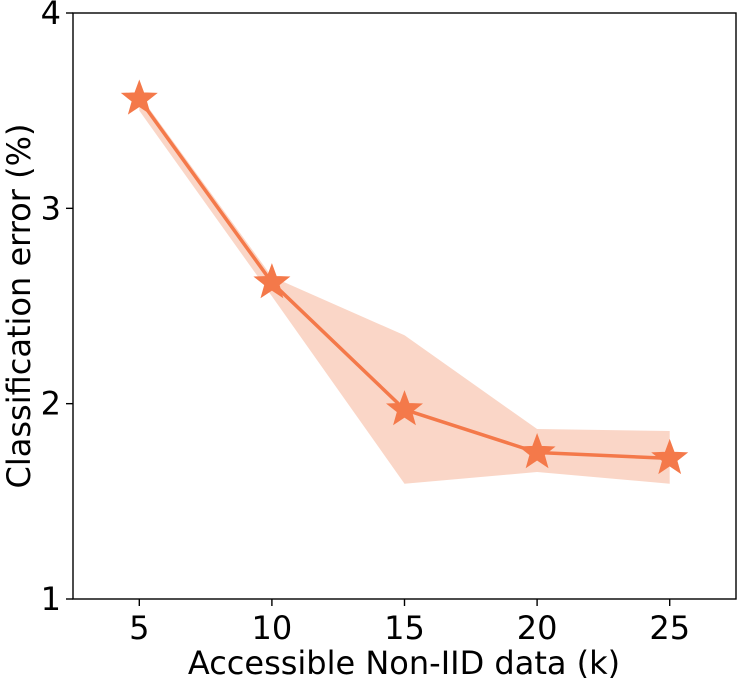 The height and width of the screenshot is (682, 739). I want to click on y-ticks: 1 2 3 4, so click(57, 309).